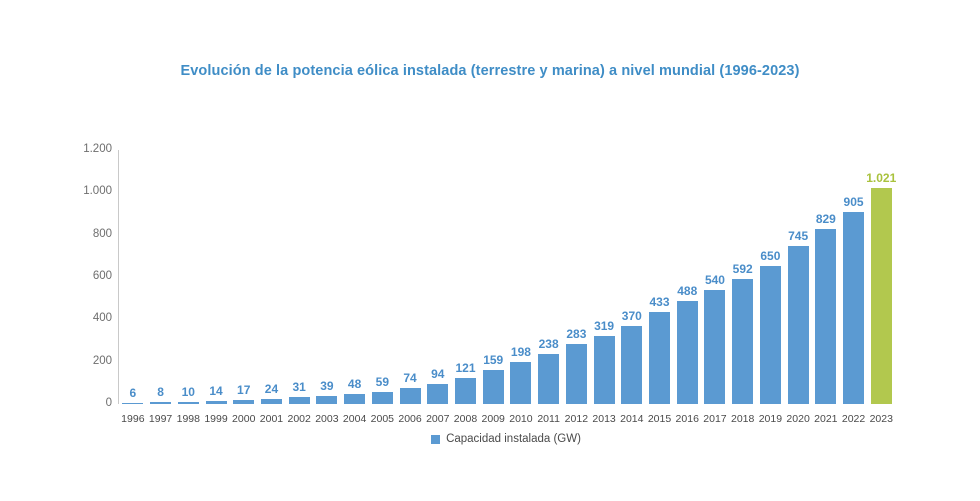 The image size is (980, 501). I want to click on bar-slot: 14 1999, so click(216, 287).